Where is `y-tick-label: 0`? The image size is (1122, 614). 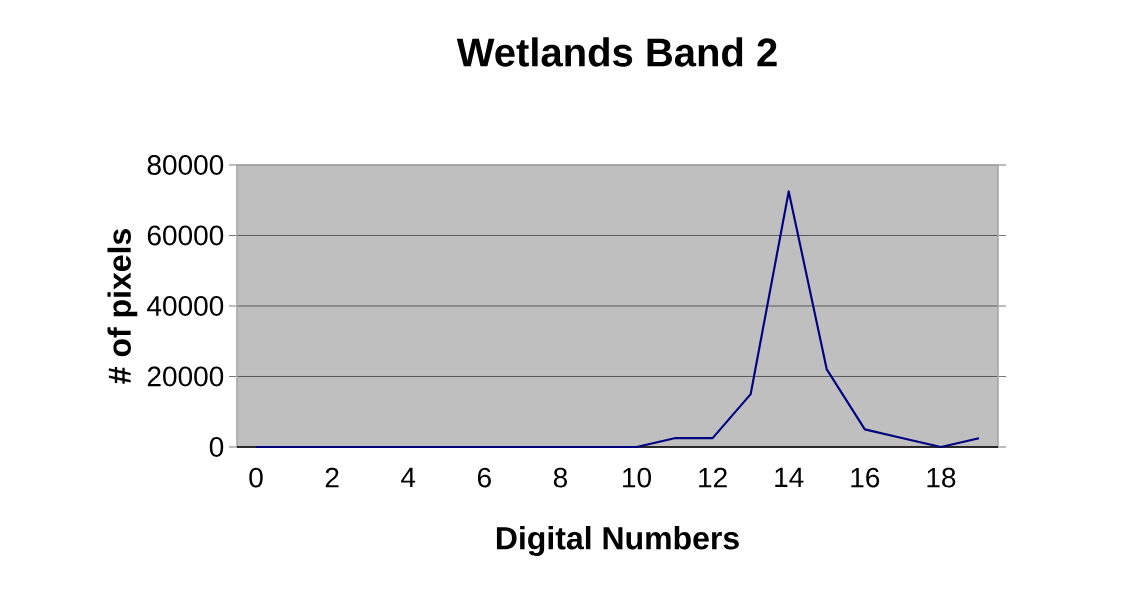
y-tick-label: 0 is located at coordinates (216, 447).